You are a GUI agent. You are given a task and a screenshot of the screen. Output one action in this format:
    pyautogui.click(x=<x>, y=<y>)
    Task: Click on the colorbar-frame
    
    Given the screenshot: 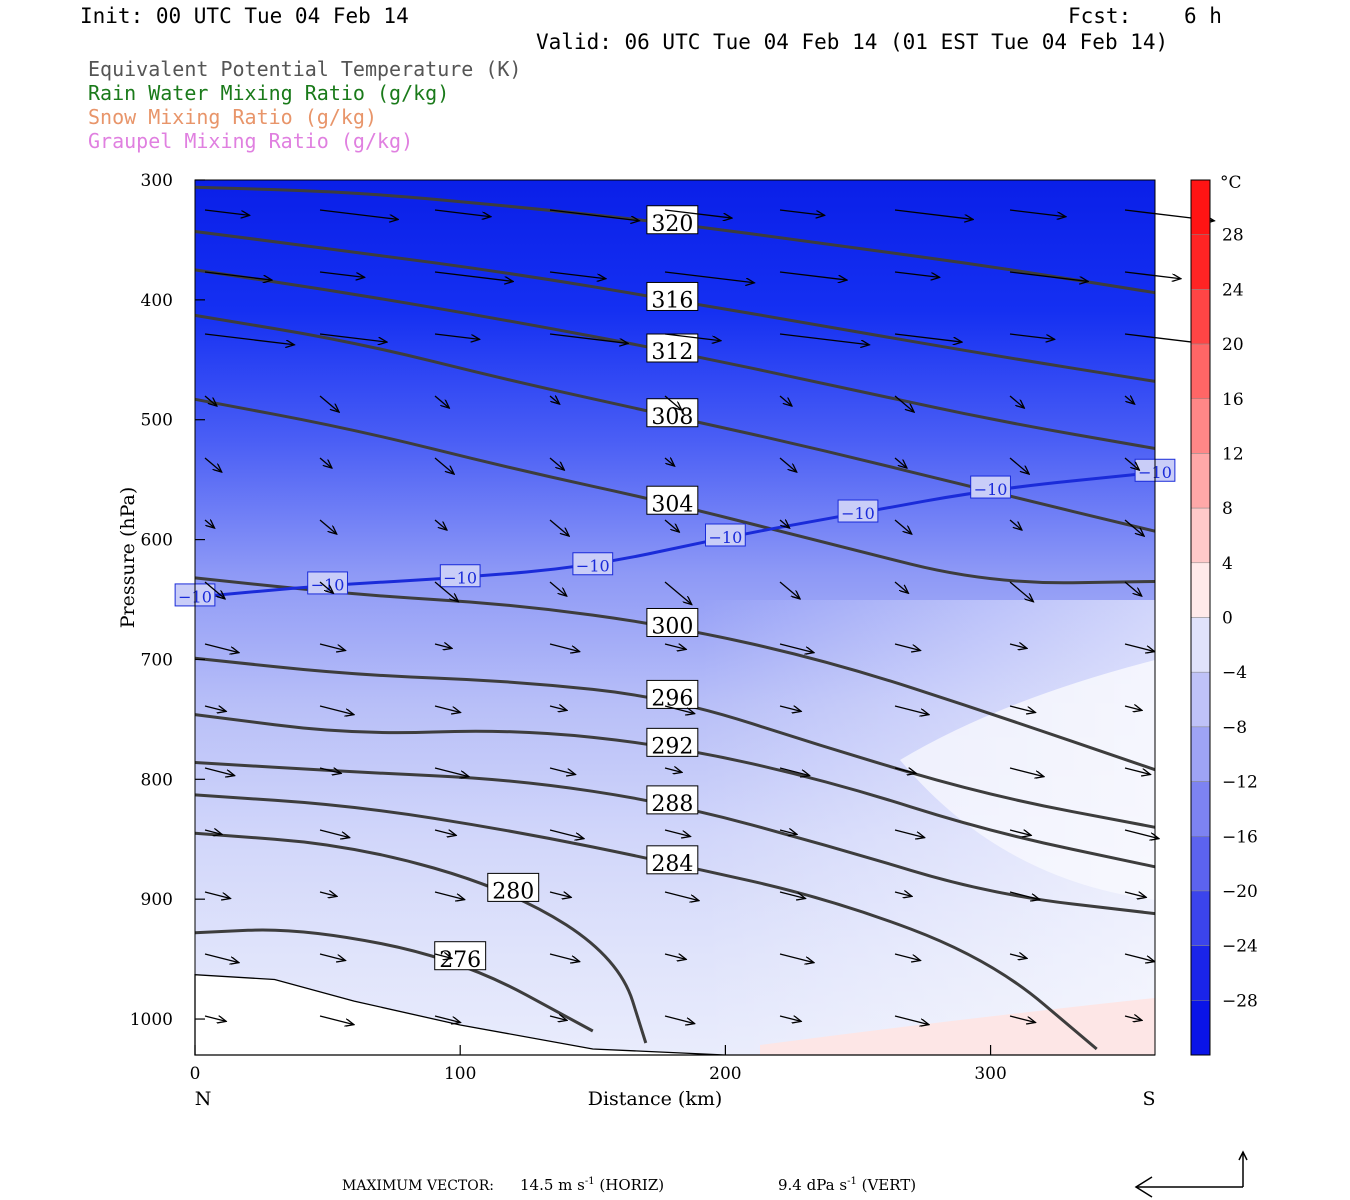 What is the action you would take?
    pyautogui.click(x=1200, y=617)
    